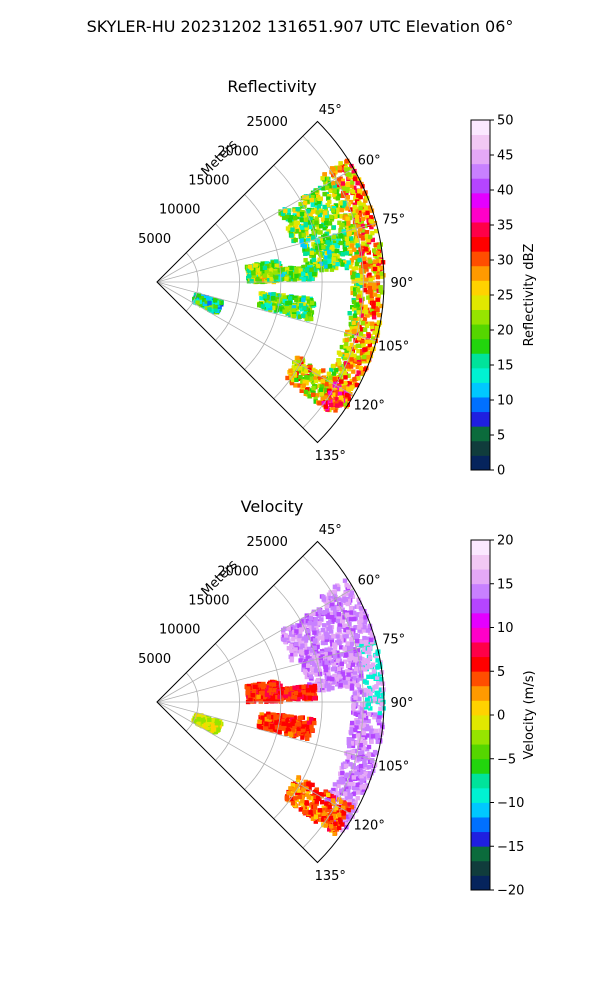 Image resolution: width=600 pixels, height=1000 pixels. What do you see at coordinates (154, 239) in the screenshot?
I see `range-tick-label: 5000` at bounding box center [154, 239].